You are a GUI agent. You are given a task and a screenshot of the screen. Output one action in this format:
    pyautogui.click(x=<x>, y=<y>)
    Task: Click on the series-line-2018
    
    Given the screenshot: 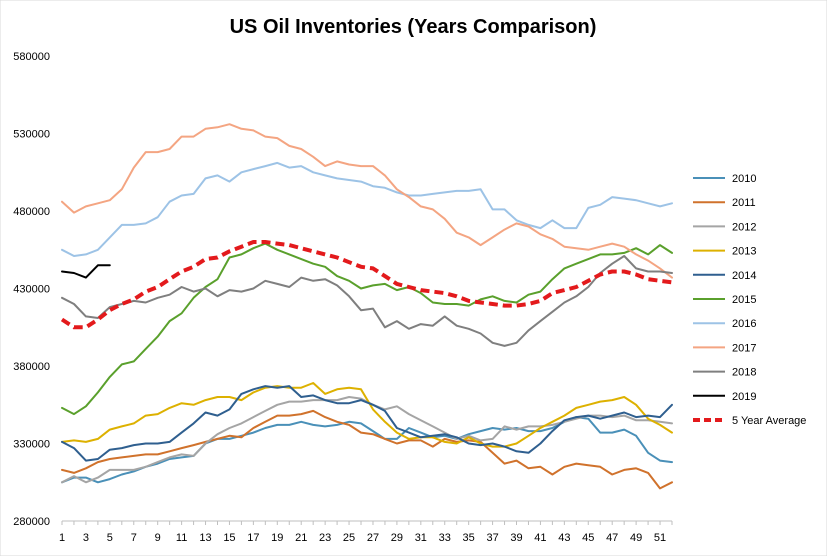 What is the action you would take?
    pyautogui.click(x=367, y=301)
    